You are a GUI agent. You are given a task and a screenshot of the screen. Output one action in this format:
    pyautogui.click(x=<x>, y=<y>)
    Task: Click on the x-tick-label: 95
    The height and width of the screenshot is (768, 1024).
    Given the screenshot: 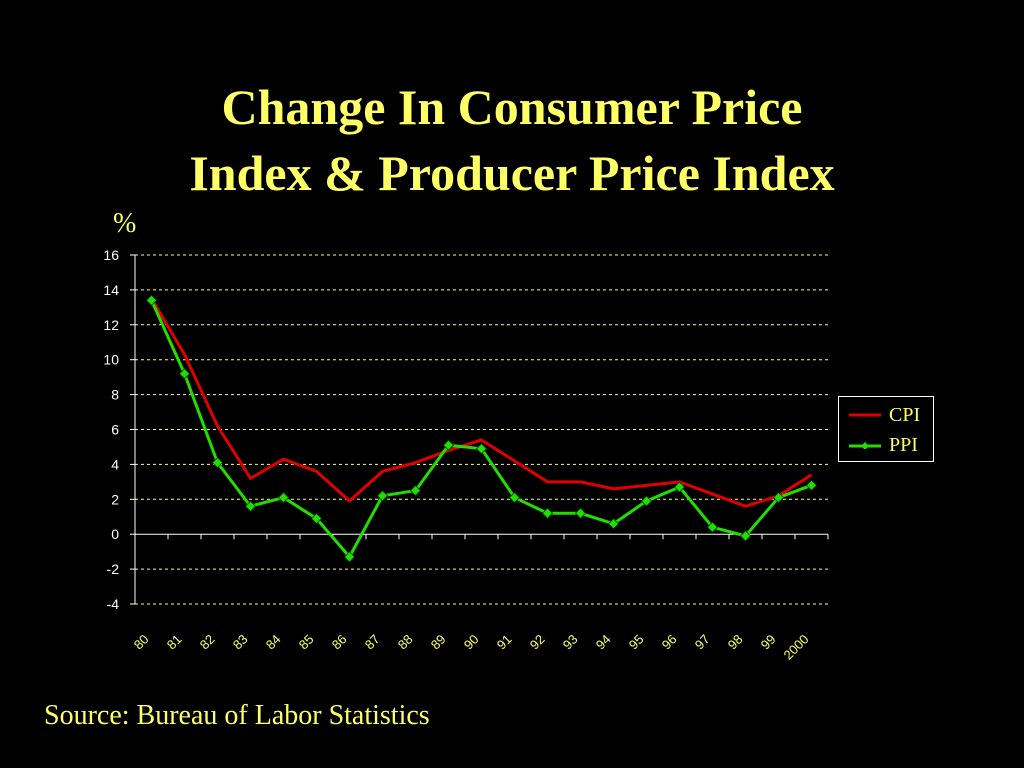 What is the action you would take?
    pyautogui.click(x=636, y=642)
    